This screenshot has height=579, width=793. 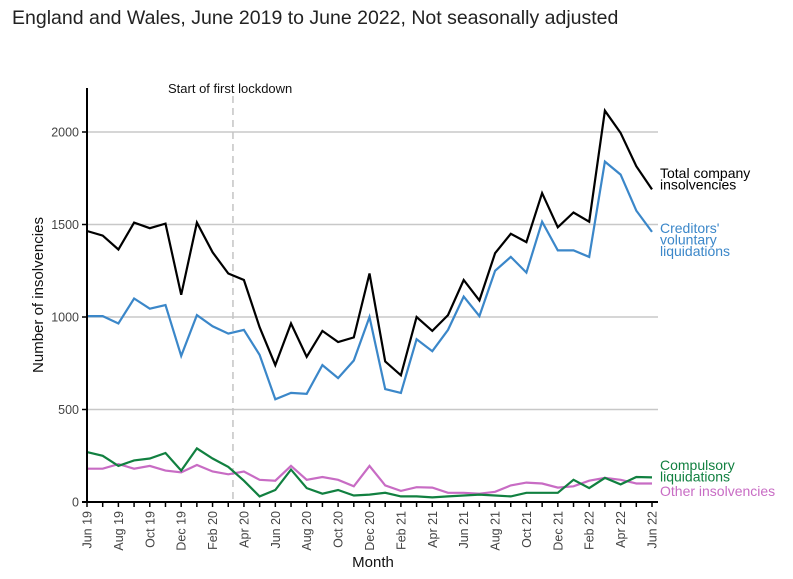 I want to click on lockdown-annotation: Start of first lockdown, so click(x=230, y=291).